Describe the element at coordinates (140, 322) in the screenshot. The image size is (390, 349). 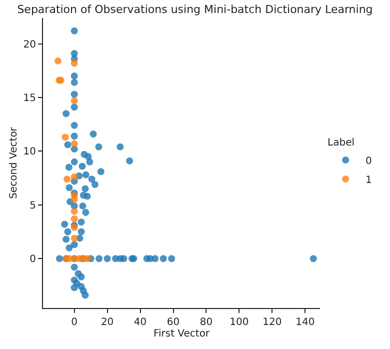
I see `x-tick-label: 40` at that location.